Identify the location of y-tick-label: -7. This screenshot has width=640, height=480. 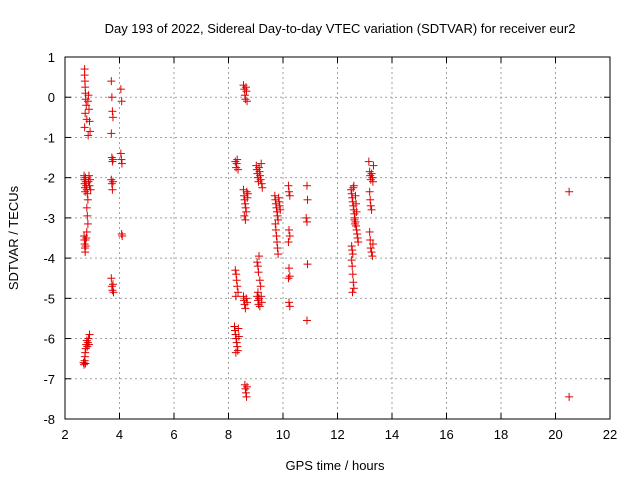
(49, 379).